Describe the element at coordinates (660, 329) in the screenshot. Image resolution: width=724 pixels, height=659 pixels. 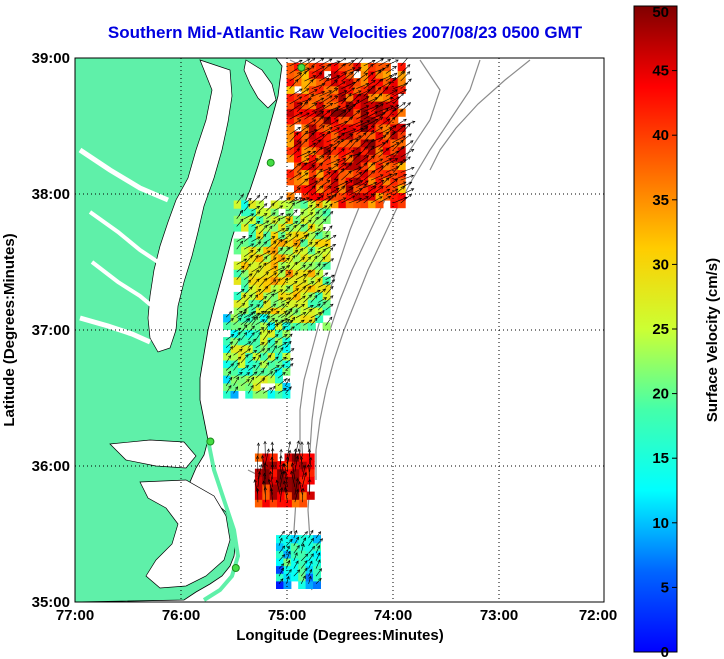
I see `colorbar-tick-label: 25` at that location.